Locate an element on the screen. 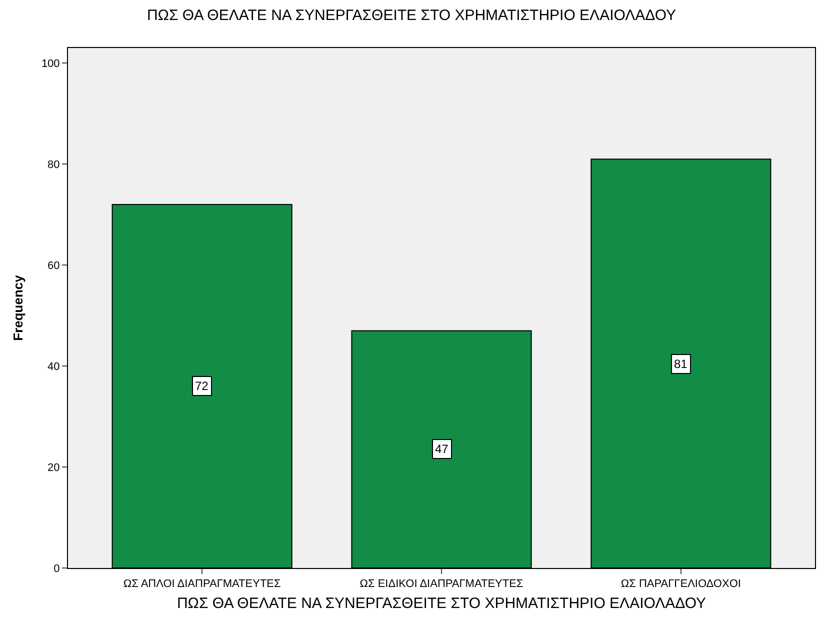 The image size is (823, 625). data-label: 81 is located at coordinates (681, 364).